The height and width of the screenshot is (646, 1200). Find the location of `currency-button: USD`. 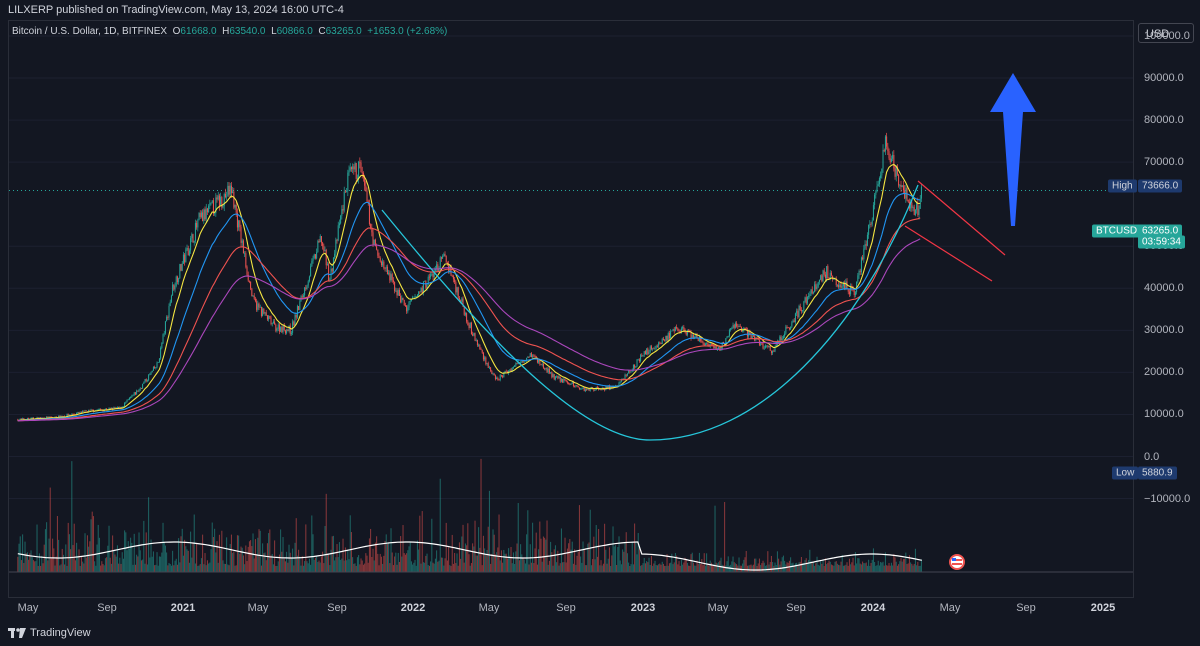

currency-button: USD is located at coordinates (1166, 33).